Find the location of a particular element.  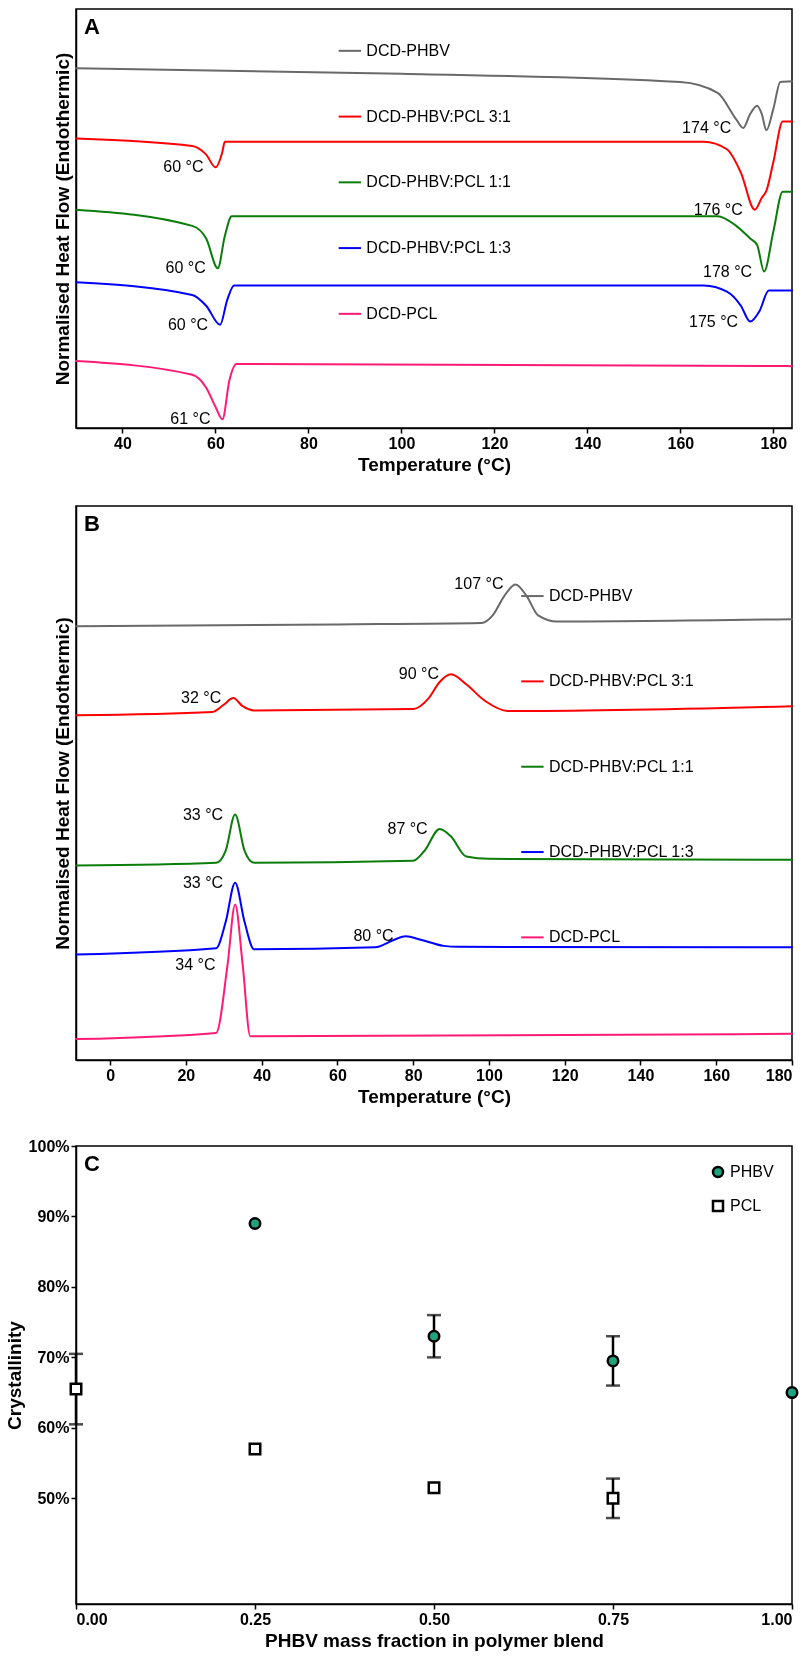

annotation: 176 °C is located at coordinates (718, 209).